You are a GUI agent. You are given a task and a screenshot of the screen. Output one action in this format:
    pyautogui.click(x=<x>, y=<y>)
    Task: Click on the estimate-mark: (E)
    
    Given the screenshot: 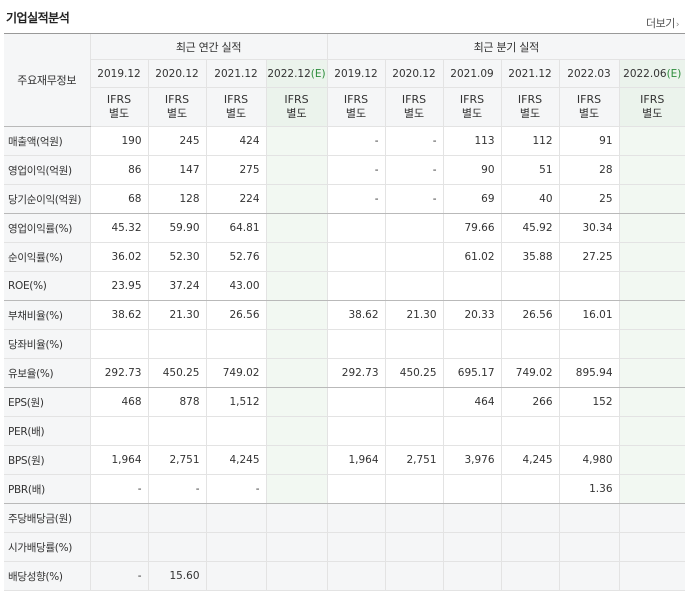 What is the action you would take?
    pyautogui.click(x=674, y=73)
    